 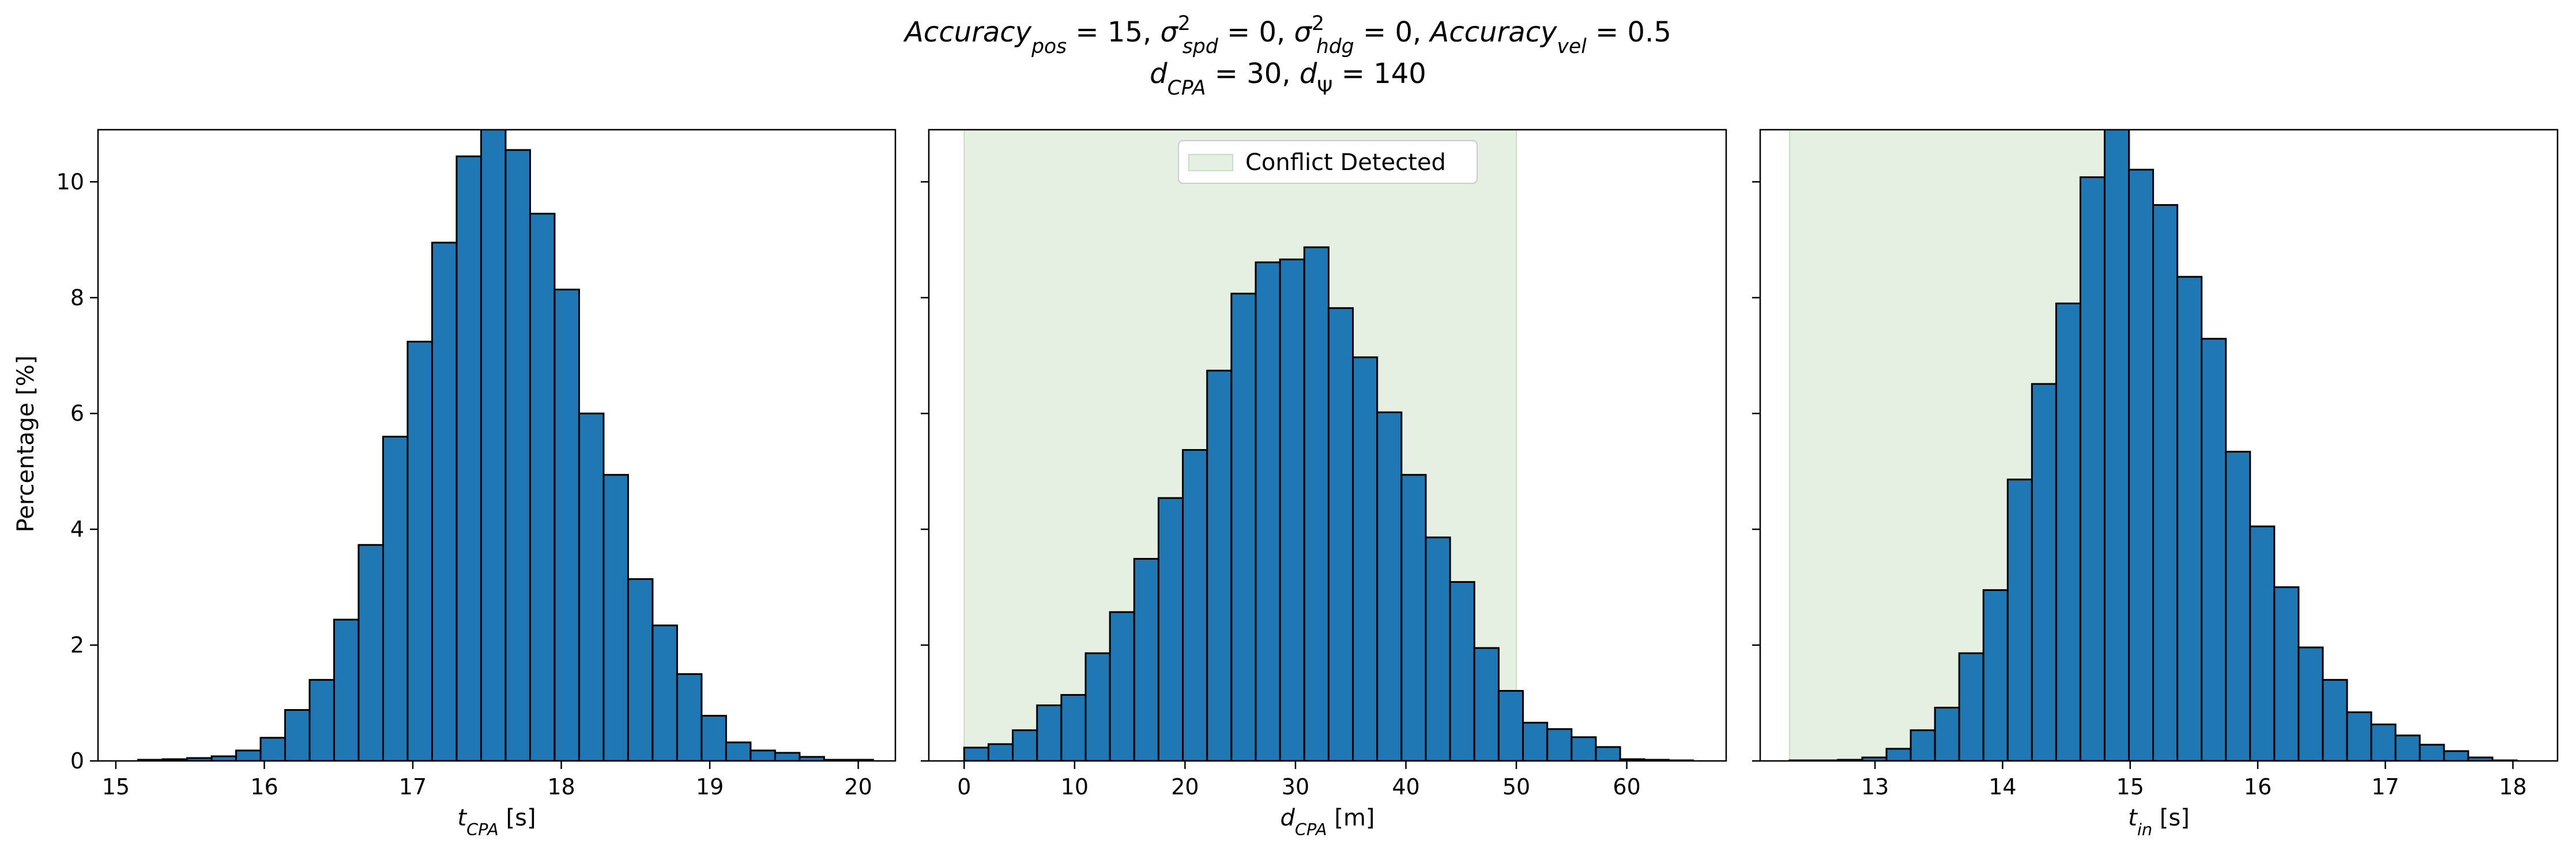 I want to click on x-tick-label: 13, so click(x=1875, y=787).